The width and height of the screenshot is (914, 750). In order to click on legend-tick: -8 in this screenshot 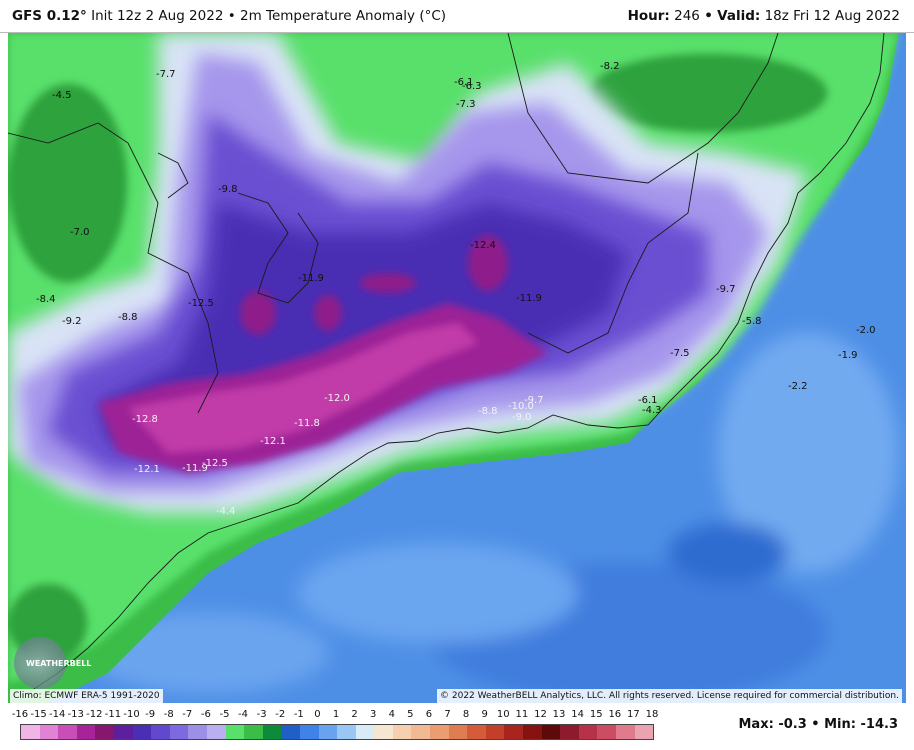, I will do `click(168, 714)`.